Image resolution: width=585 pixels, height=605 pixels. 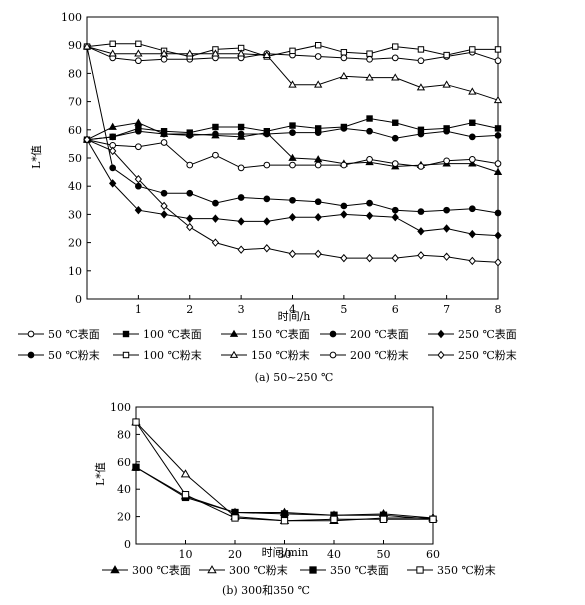 What do you see at coordinates (75, 158) in the screenshot?
I see `y-tick-label: 50` at bounding box center [75, 158].